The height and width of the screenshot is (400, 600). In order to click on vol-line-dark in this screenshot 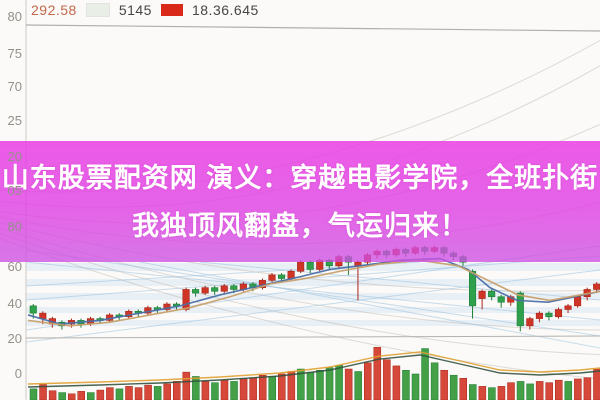, I will do `click(313, 371)`.